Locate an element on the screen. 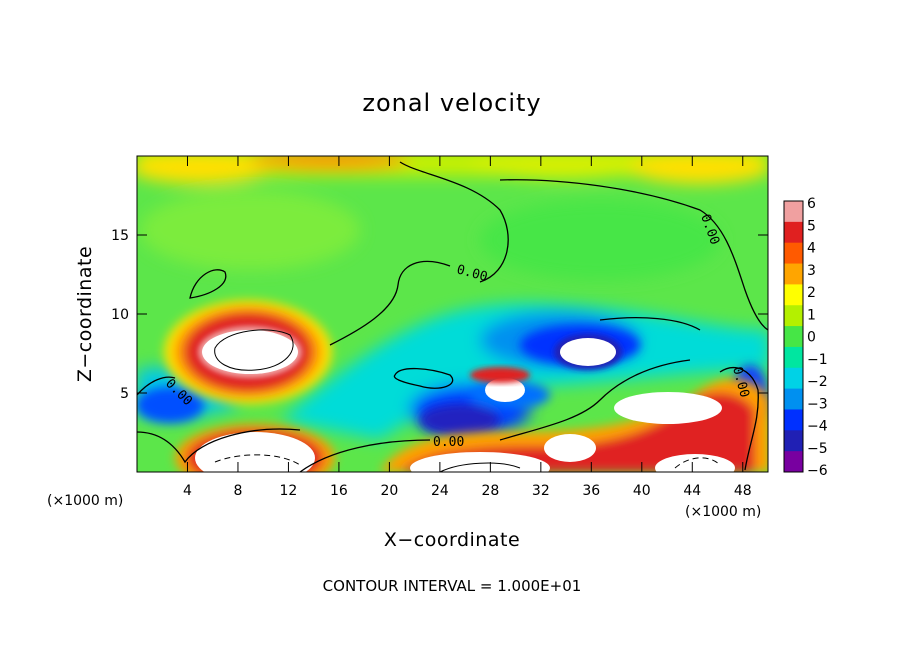  x-unit-right: (×1000 m) is located at coordinates (723, 512).